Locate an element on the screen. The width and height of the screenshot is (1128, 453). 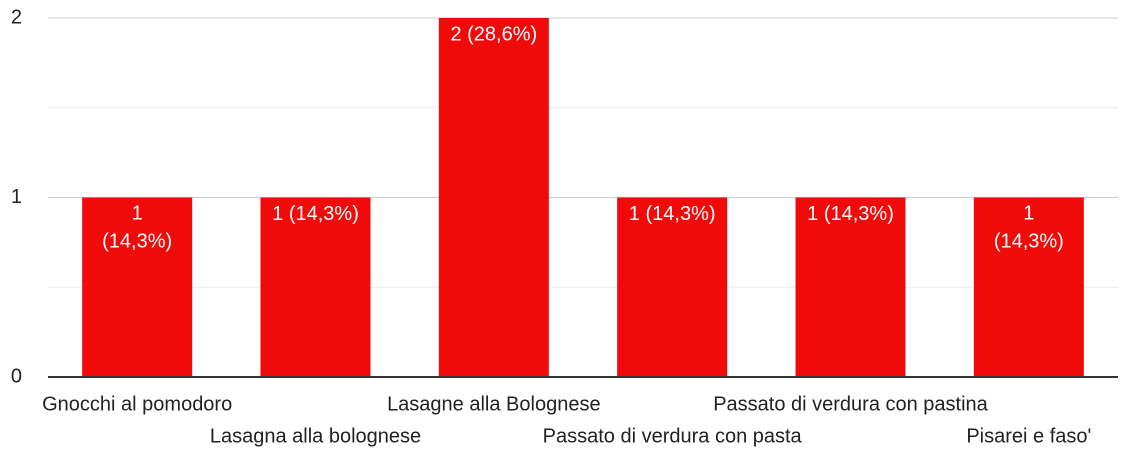
y-tick-label: 0 is located at coordinates (16, 376).